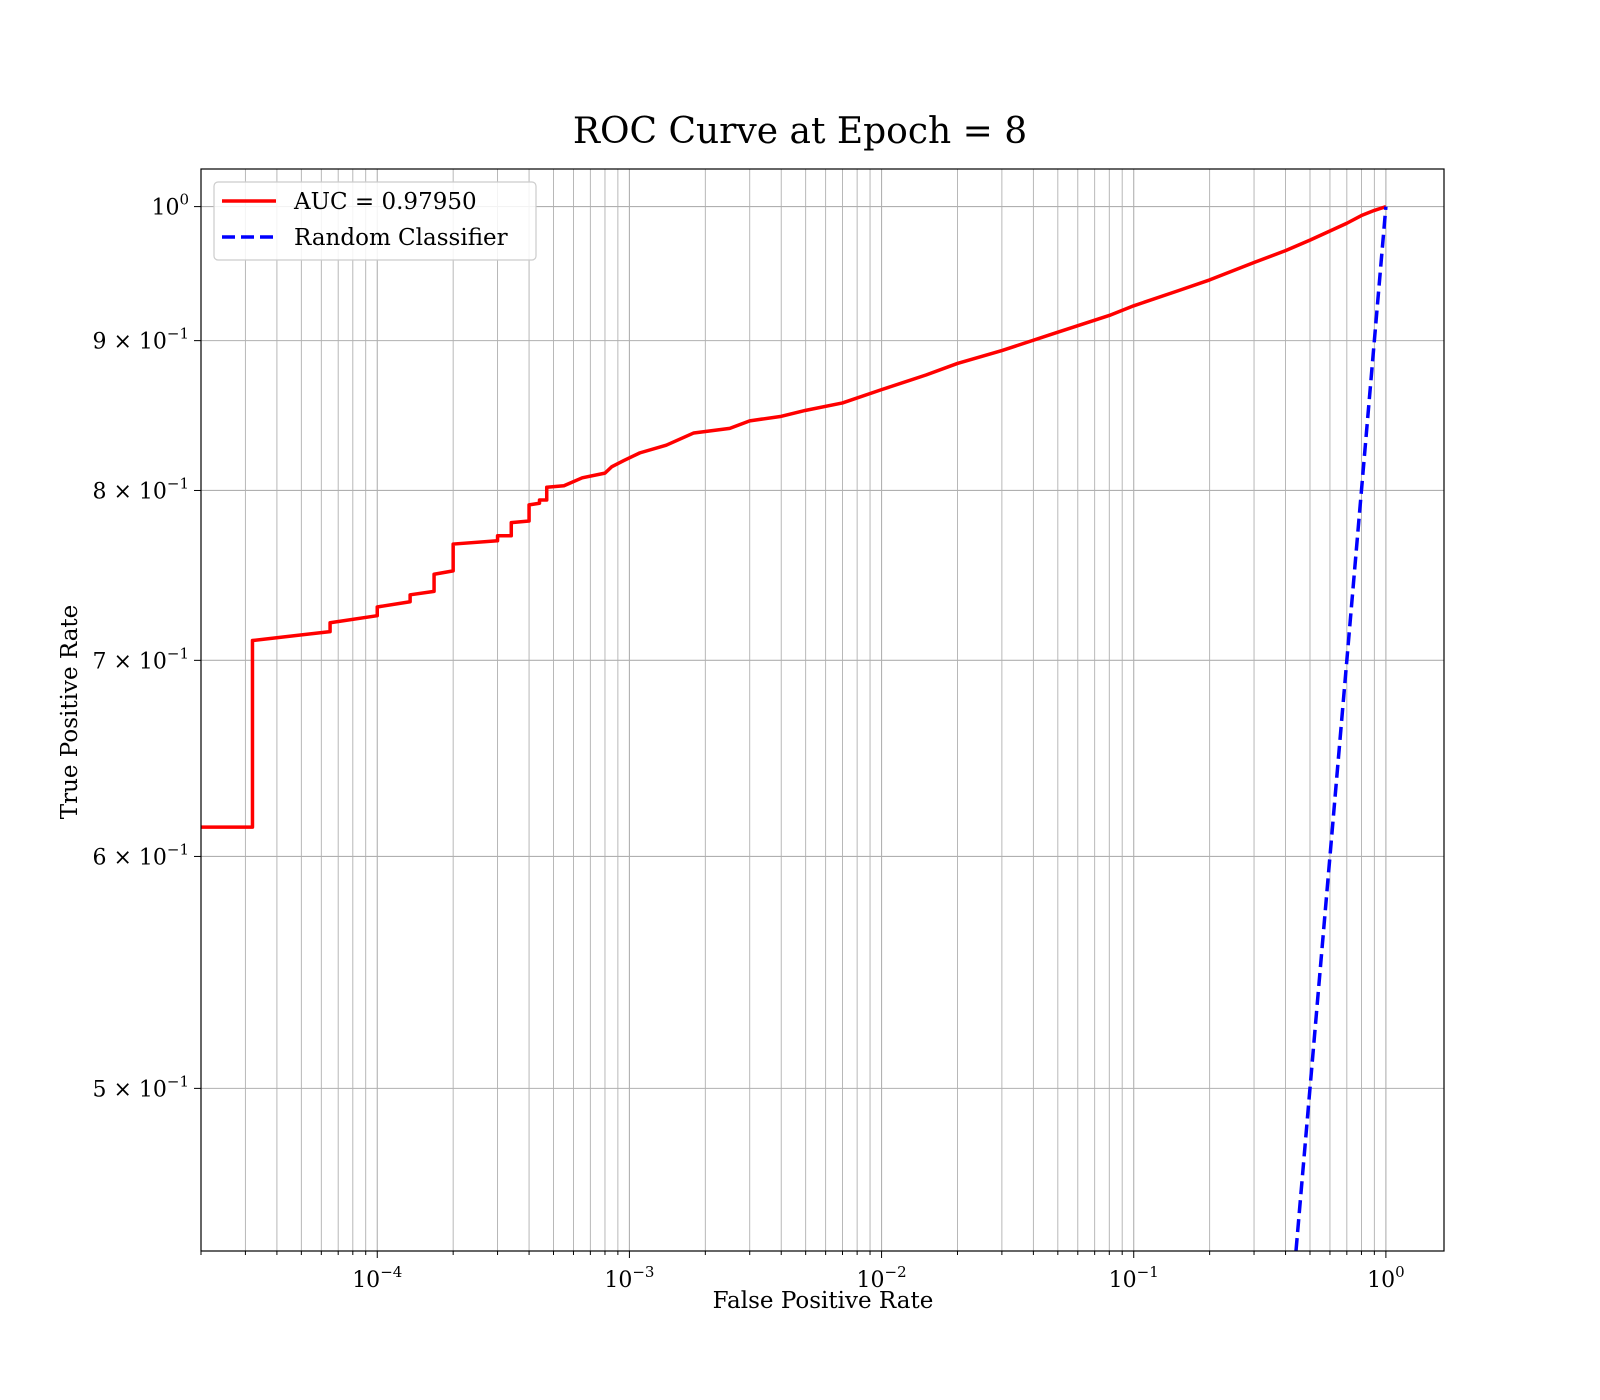 This screenshot has width=1600, height=1400. What do you see at coordinates (140, 489) in the screenshot?
I see `y-tick-label: 8 × 10⁻¹` at bounding box center [140, 489].